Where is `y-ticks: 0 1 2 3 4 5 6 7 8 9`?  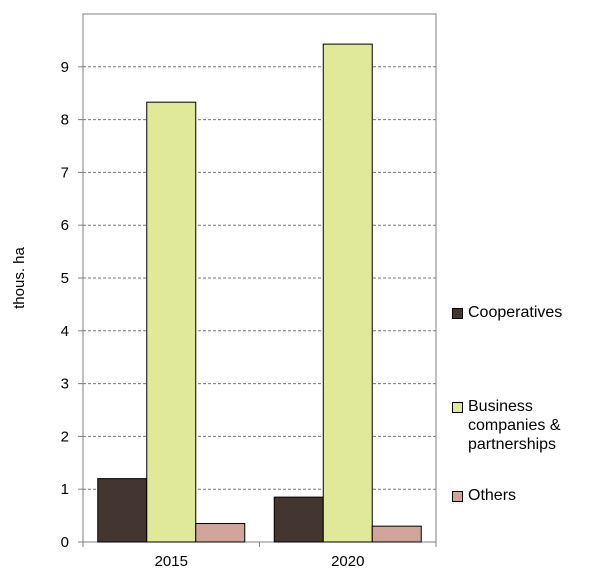
y-ticks: 0 1 2 3 4 5 6 7 8 9 is located at coordinates (72, 305).